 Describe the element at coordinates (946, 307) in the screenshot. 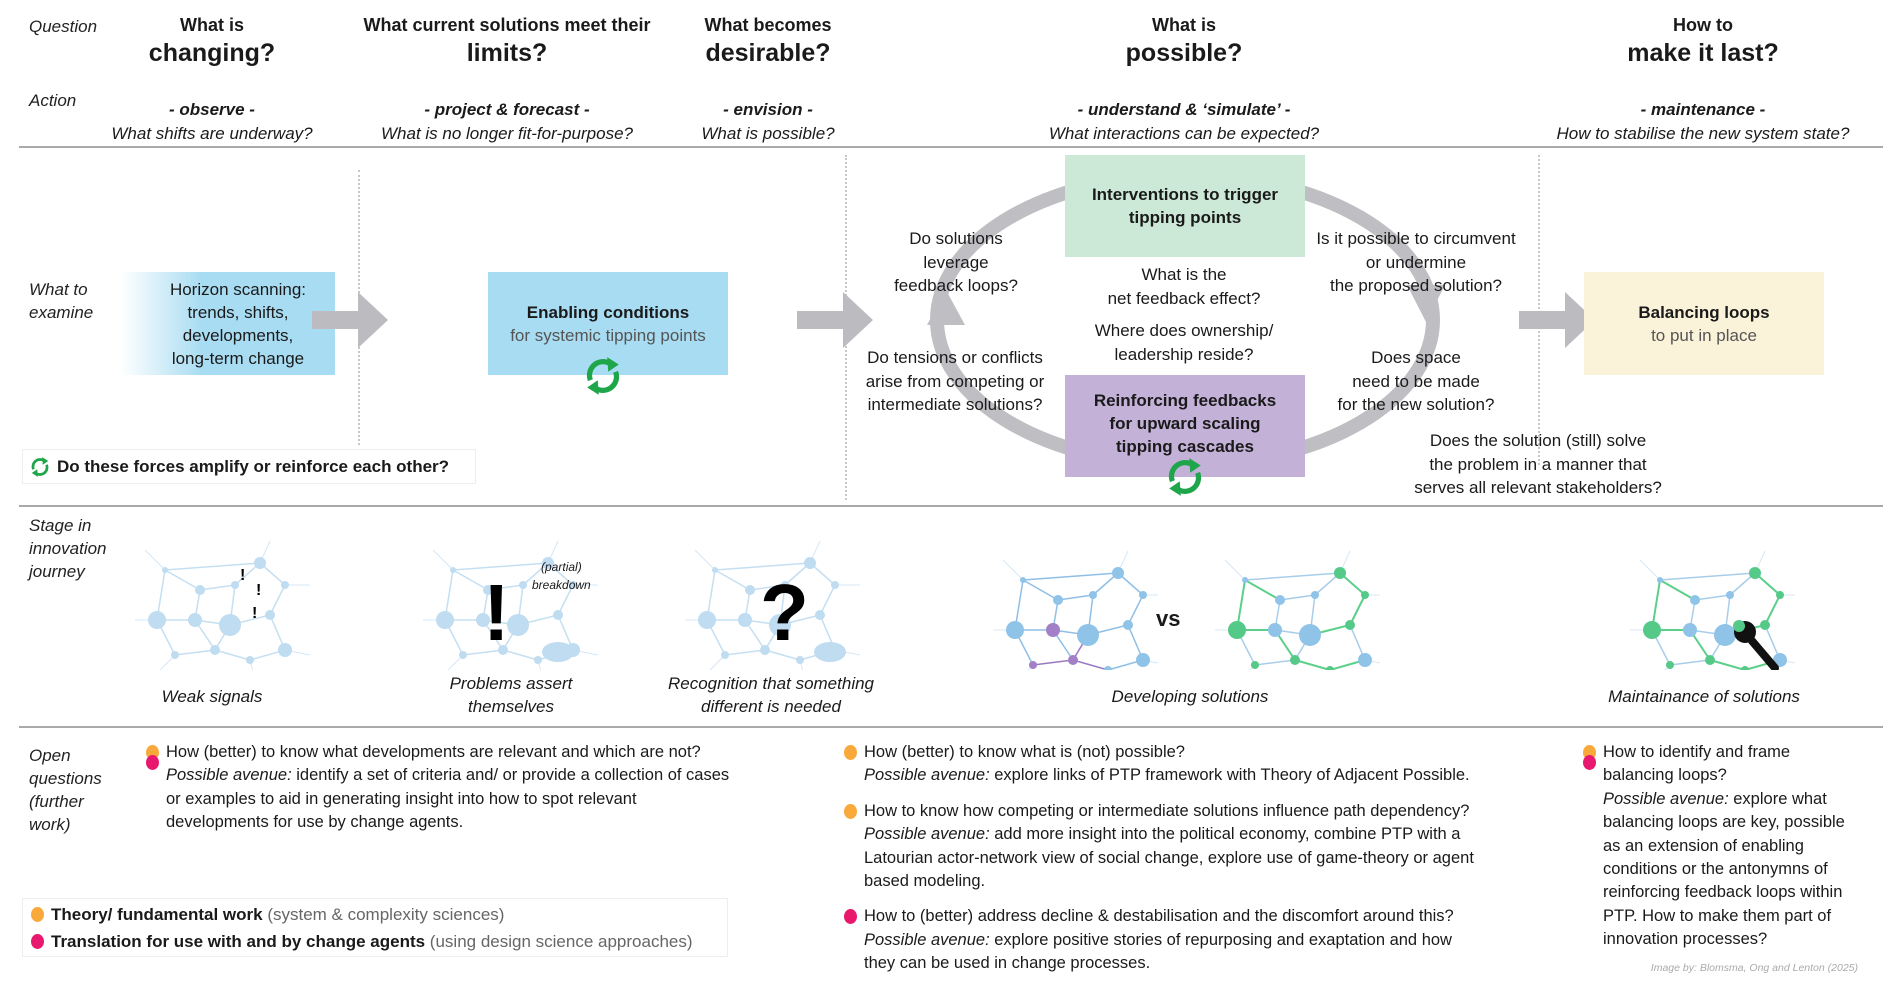

I see `loop-arrowhead` at that location.